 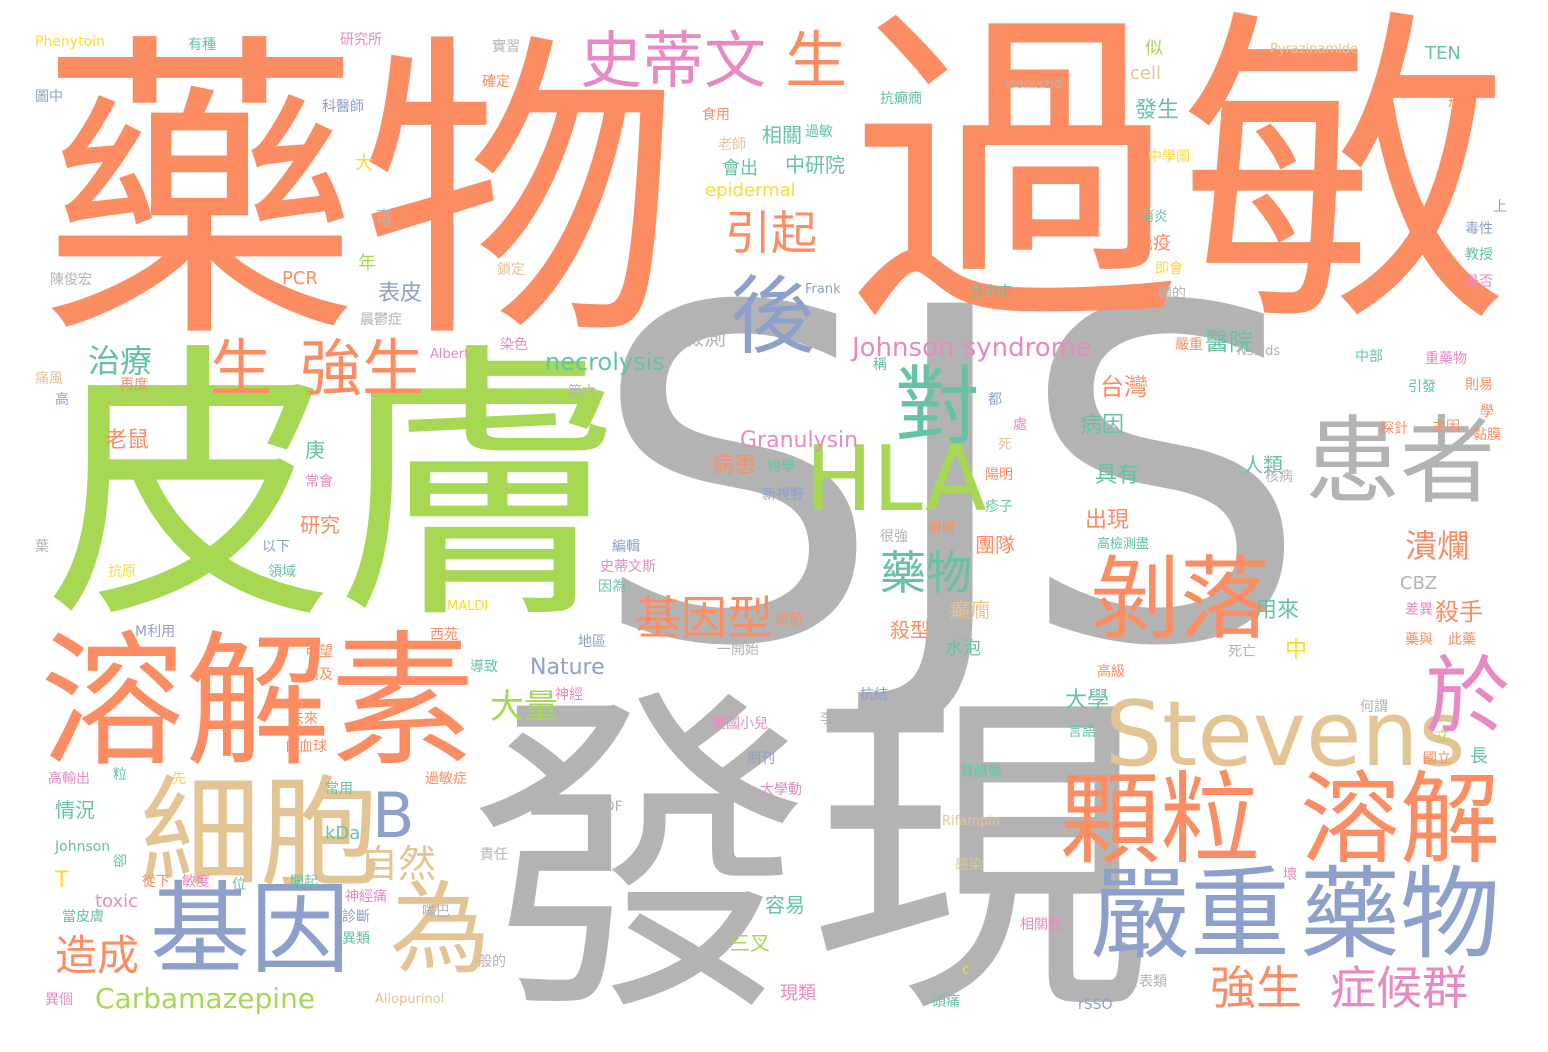 What do you see at coordinates (1400, 914) in the screenshot?
I see `word-yaowu-blue: 藥物` at bounding box center [1400, 914].